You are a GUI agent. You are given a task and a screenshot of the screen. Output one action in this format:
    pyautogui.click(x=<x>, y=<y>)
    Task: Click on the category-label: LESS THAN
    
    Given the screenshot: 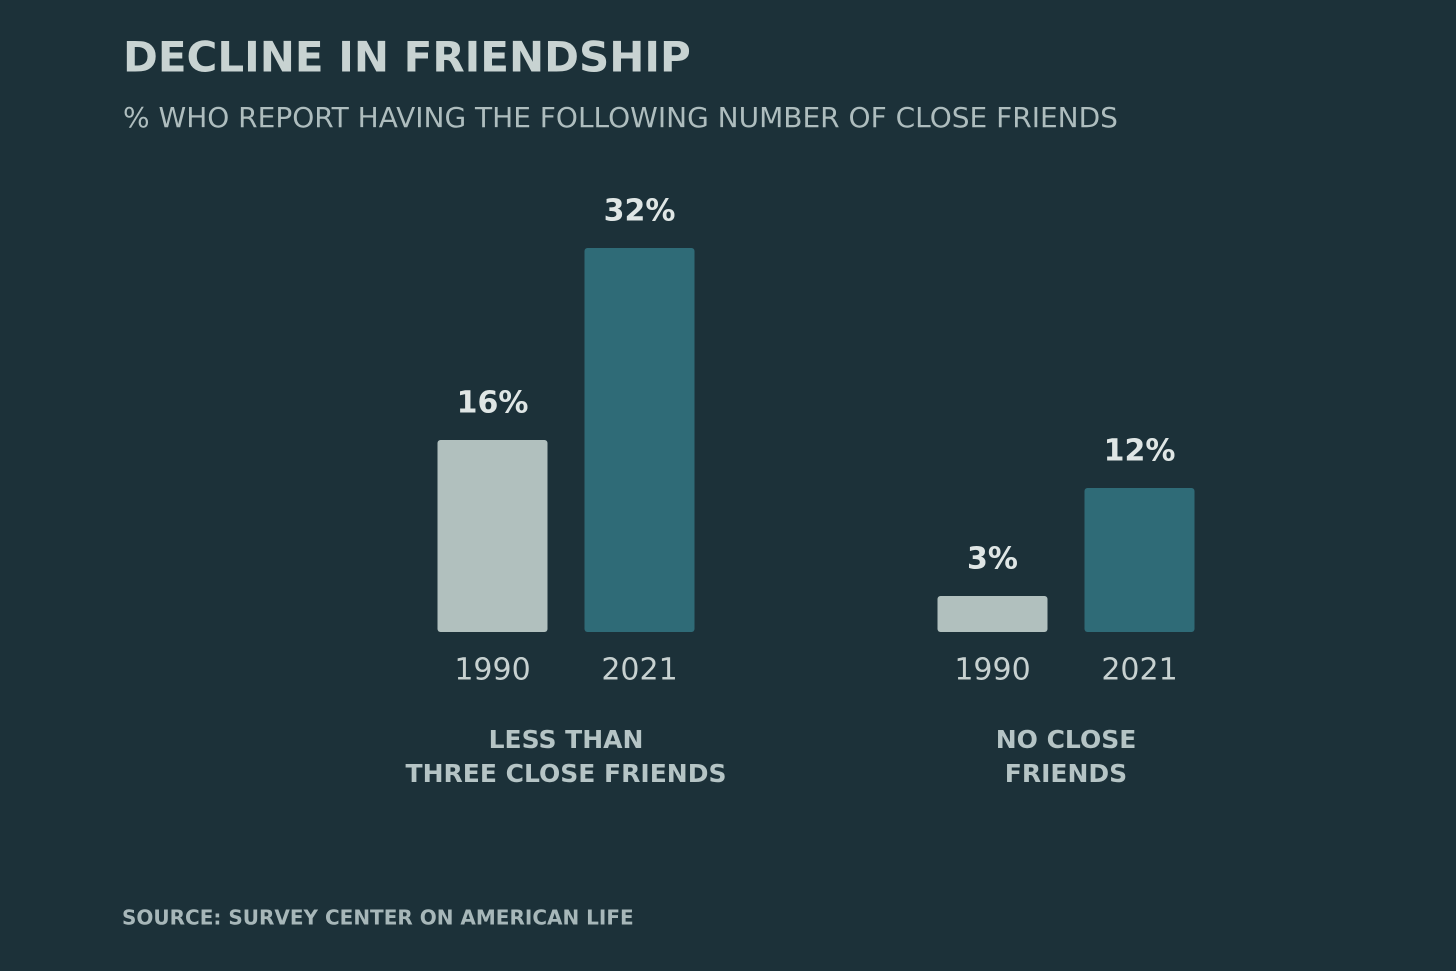 What is the action you would take?
    pyautogui.click(x=566, y=739)
    